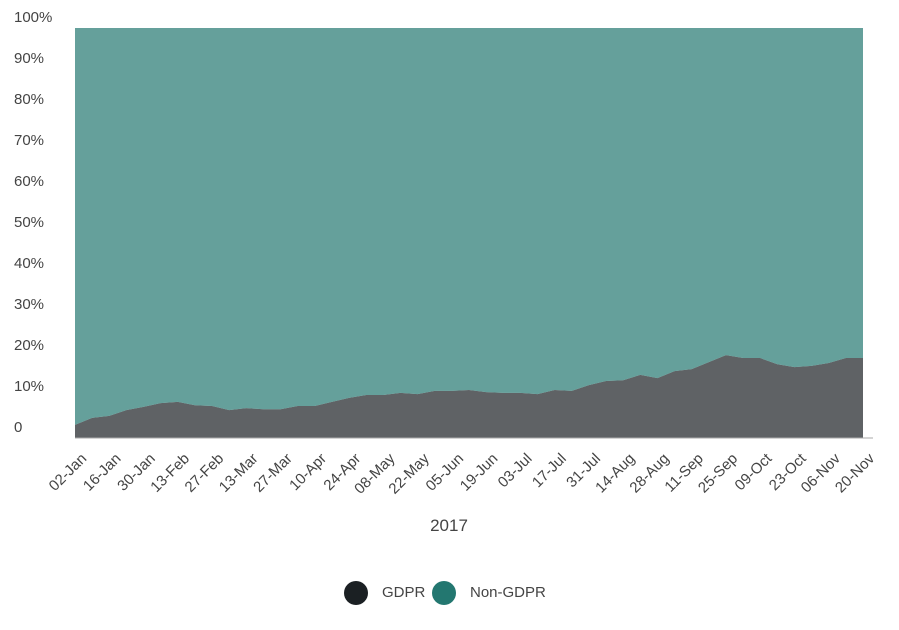 Image resolution: width=899 pixels, height=630 pixels. What do you see at coordinates (29, 386) in the screenshot?
I see `y-tick-label: 10%` at bounding box center [29, 386].